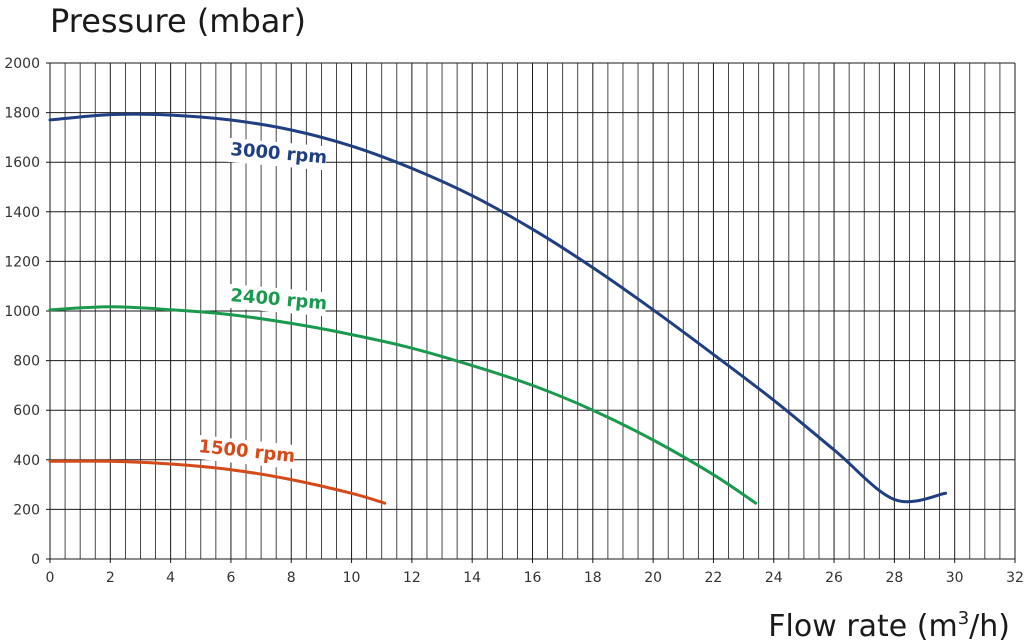 This screenshot has width=1024, height=644. What do you see at coordinates (894, 578) in the screenshot?
I see `x-tick-label: 28` at bounding box center [894, 578].